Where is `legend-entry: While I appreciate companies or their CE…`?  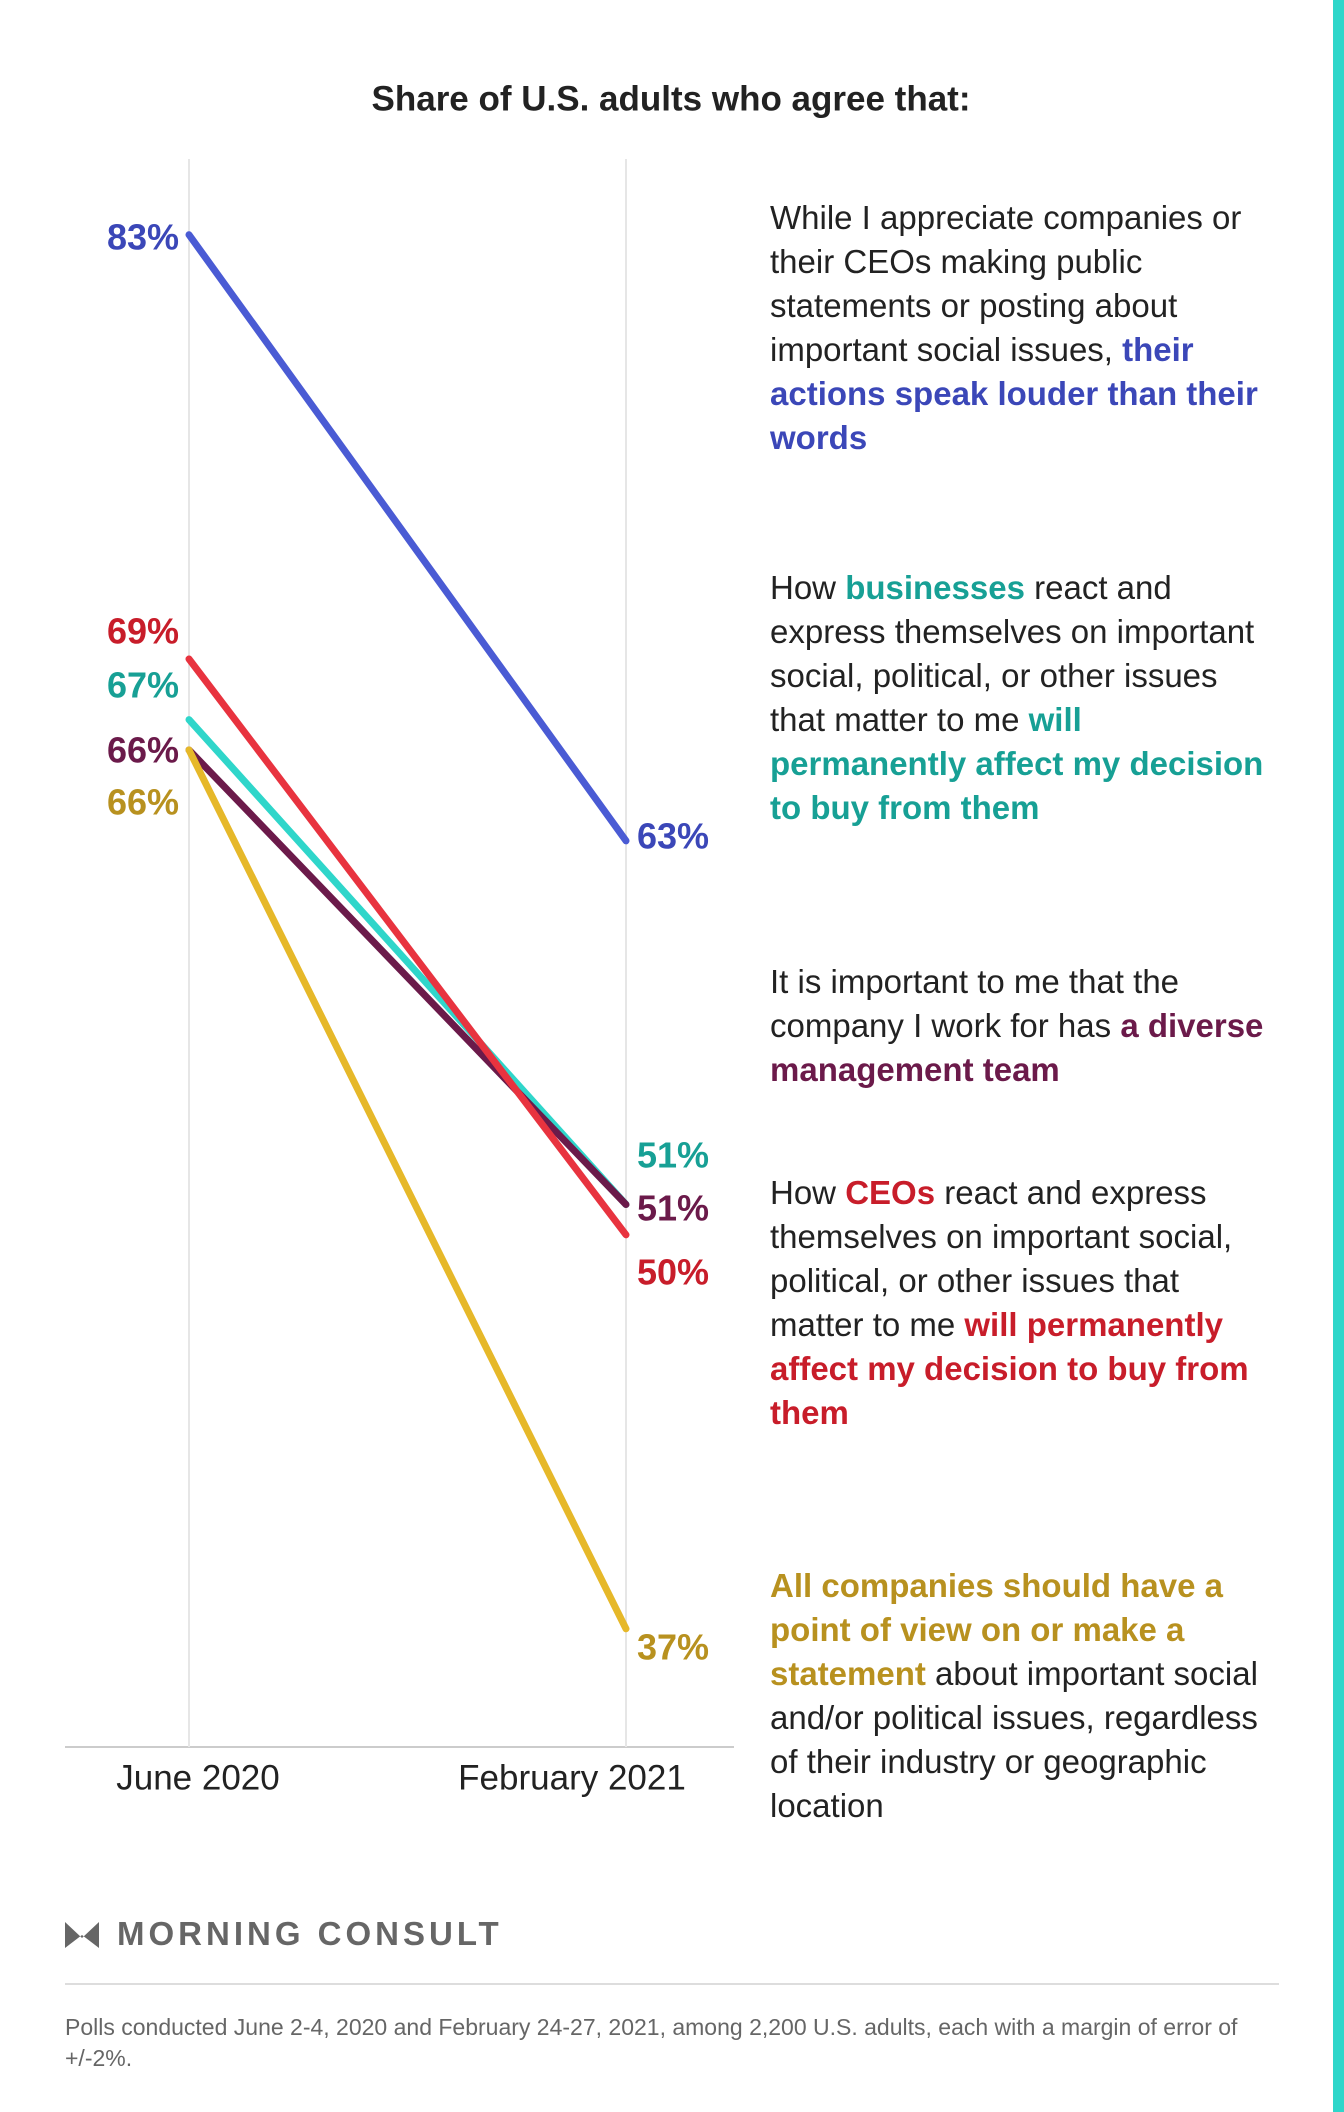 legend-entry: While I appreciate companies or their CE… is located at coordinates (1020, 328).